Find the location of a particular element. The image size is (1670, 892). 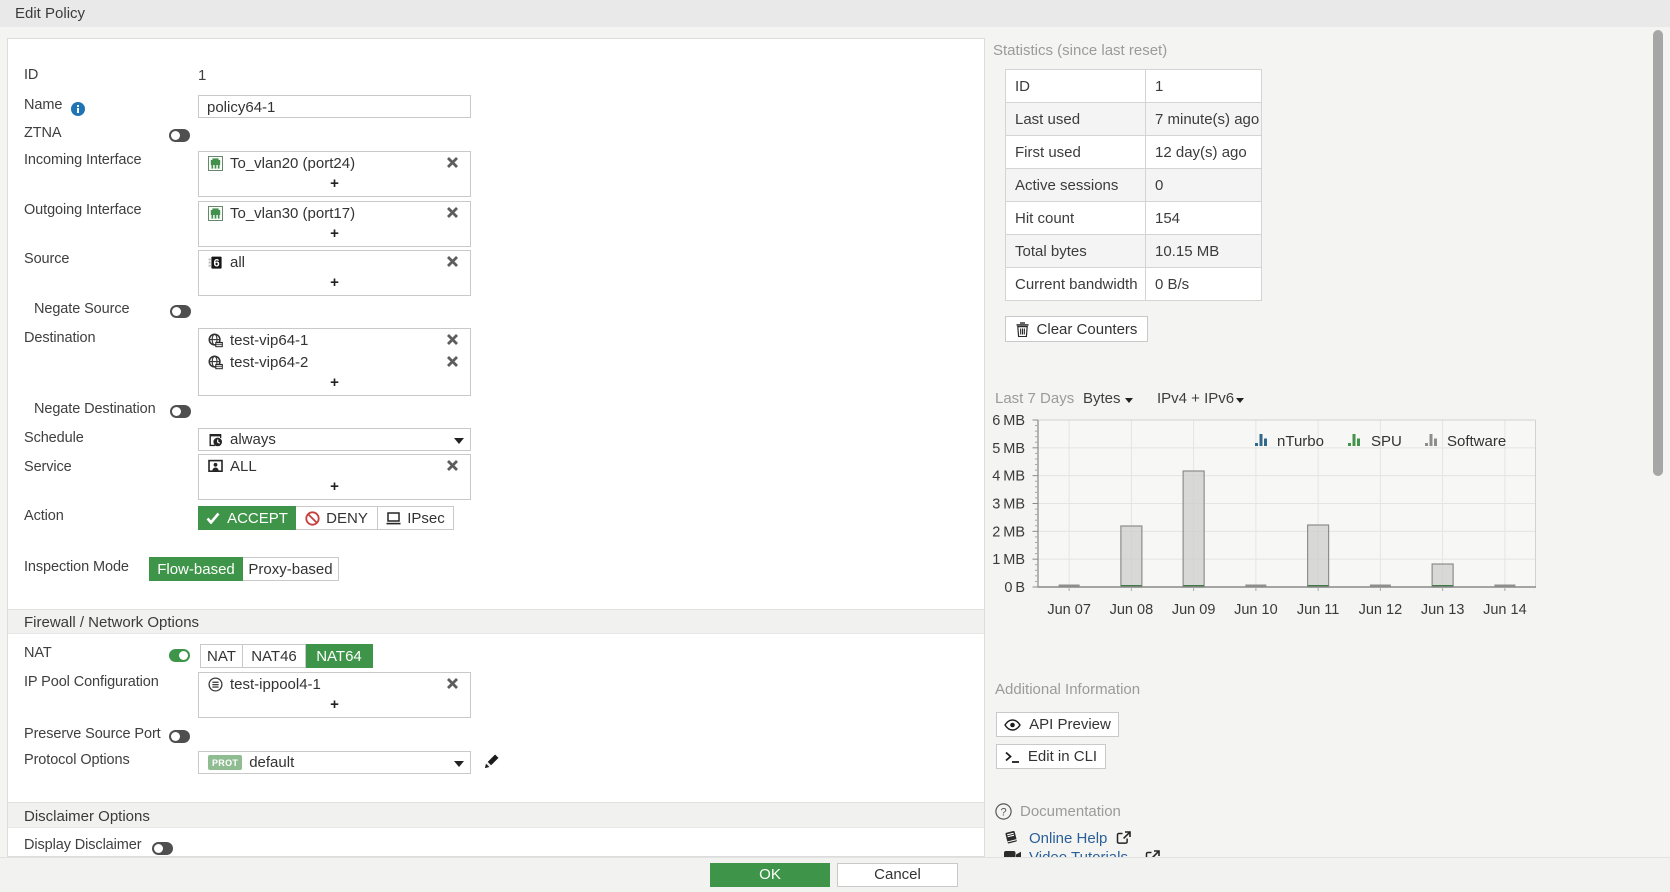

svg-text: Jun 13 is located at coordinates (1443, 610).